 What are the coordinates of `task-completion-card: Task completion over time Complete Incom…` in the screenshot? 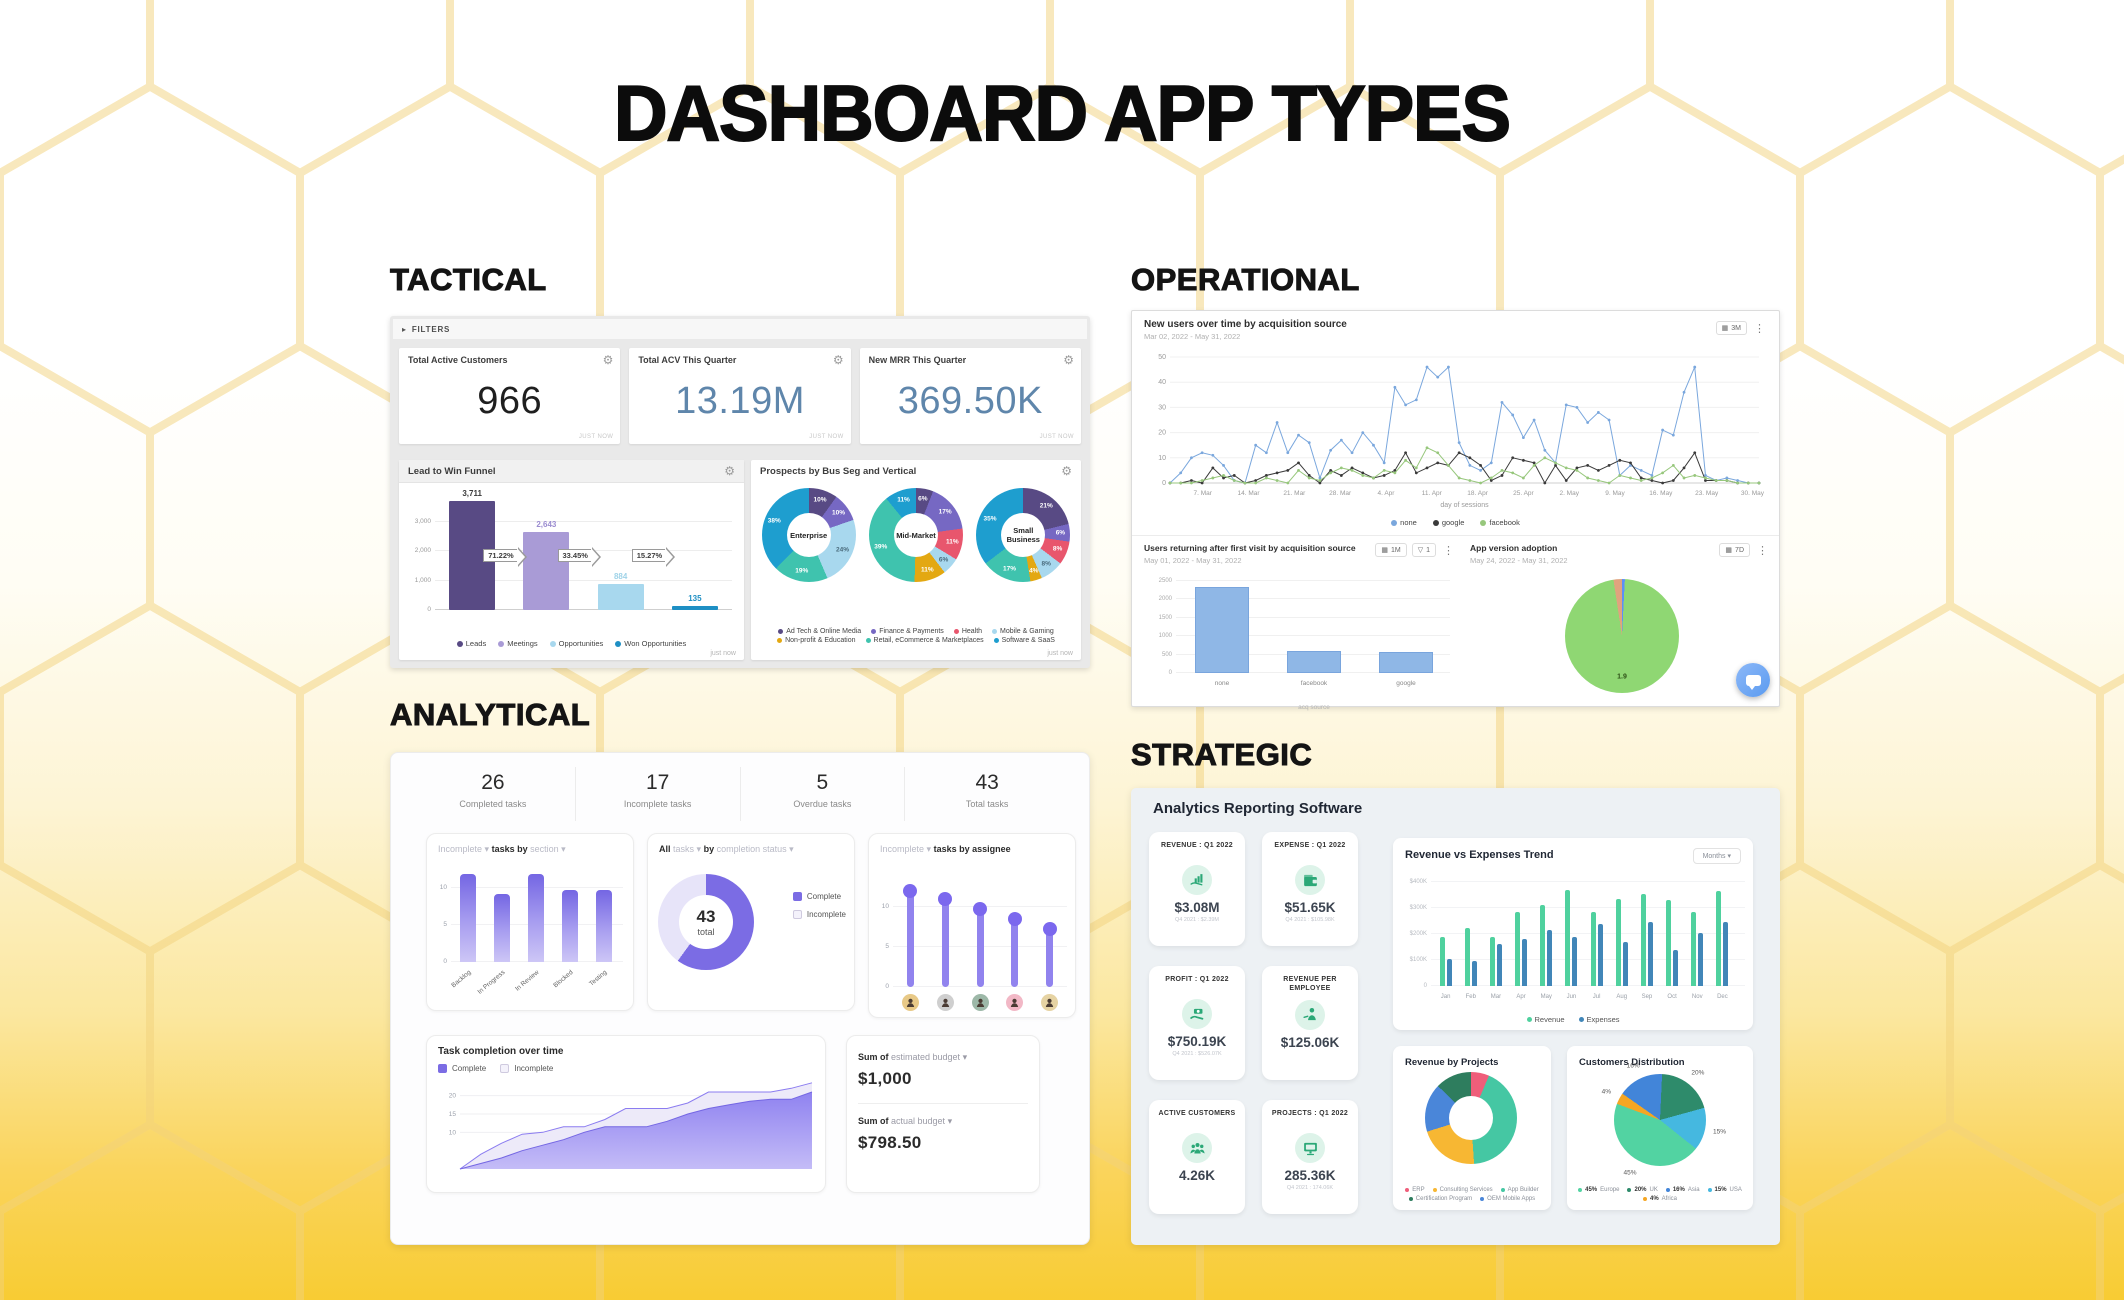 It's located at (626, 1114).